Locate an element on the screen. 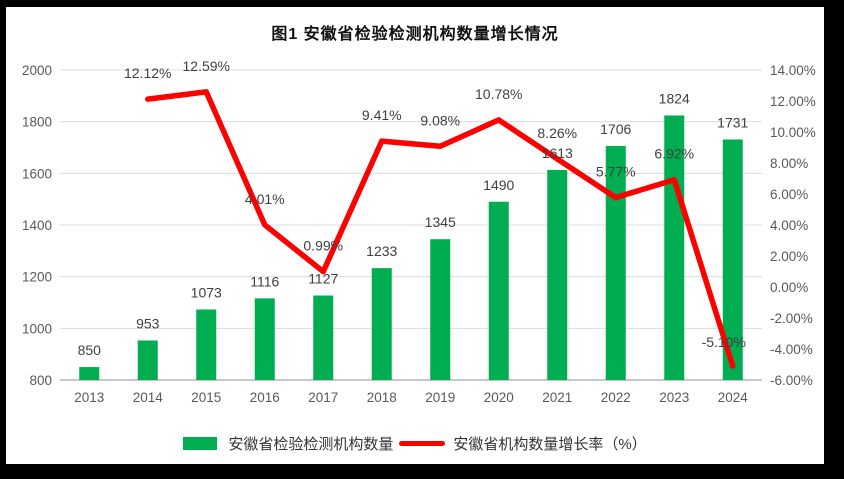 Image resolution: width=844 pixels, height=479 pixels. bar-value-label: 1824 is located at coordinates (674, 98).